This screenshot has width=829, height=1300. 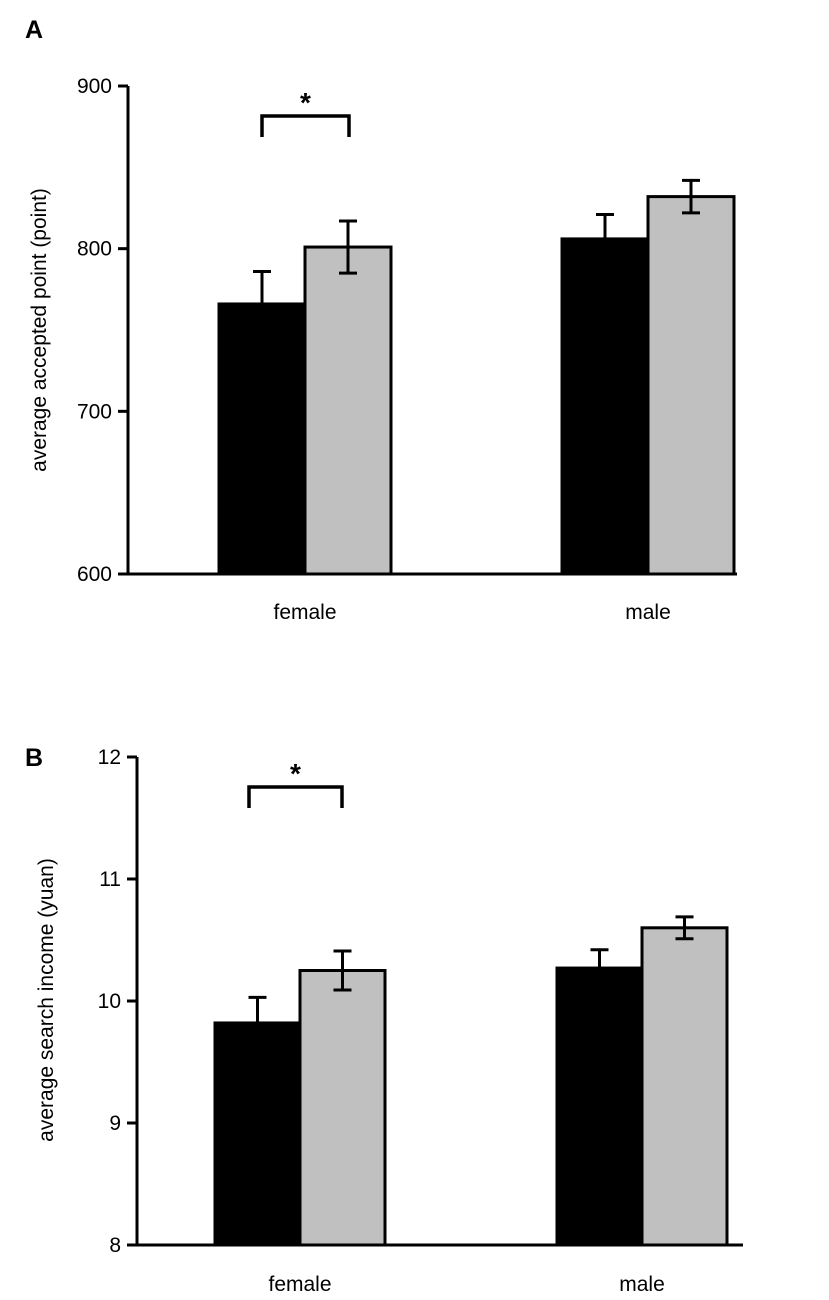 I want to click on y-axis-label-b: average search income (yuan), so click(x=46, y=1000).